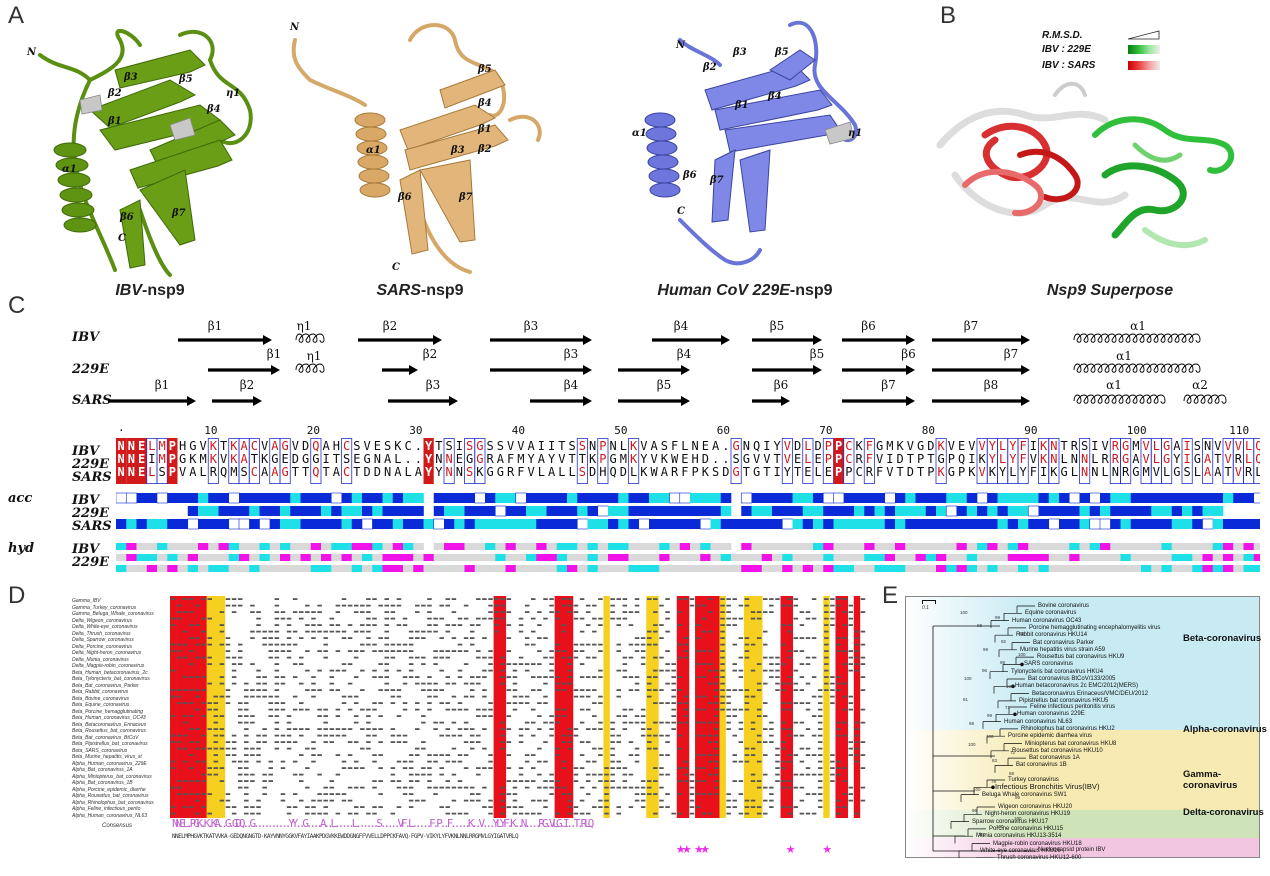 This screenshot has width=1270, height=876. What do you see at coordinates (602, 446) in the screenshot?
I see `aln-res-0-47: P` at bounding box center [602, 446].